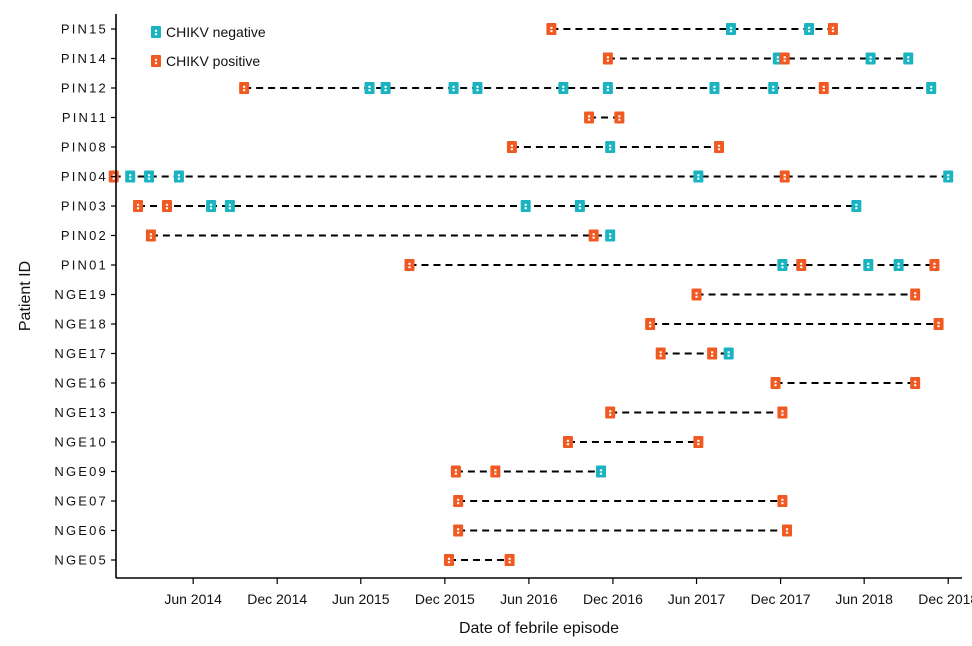  I want to click on legend-item: CHIKV negative, so click(208, 32).